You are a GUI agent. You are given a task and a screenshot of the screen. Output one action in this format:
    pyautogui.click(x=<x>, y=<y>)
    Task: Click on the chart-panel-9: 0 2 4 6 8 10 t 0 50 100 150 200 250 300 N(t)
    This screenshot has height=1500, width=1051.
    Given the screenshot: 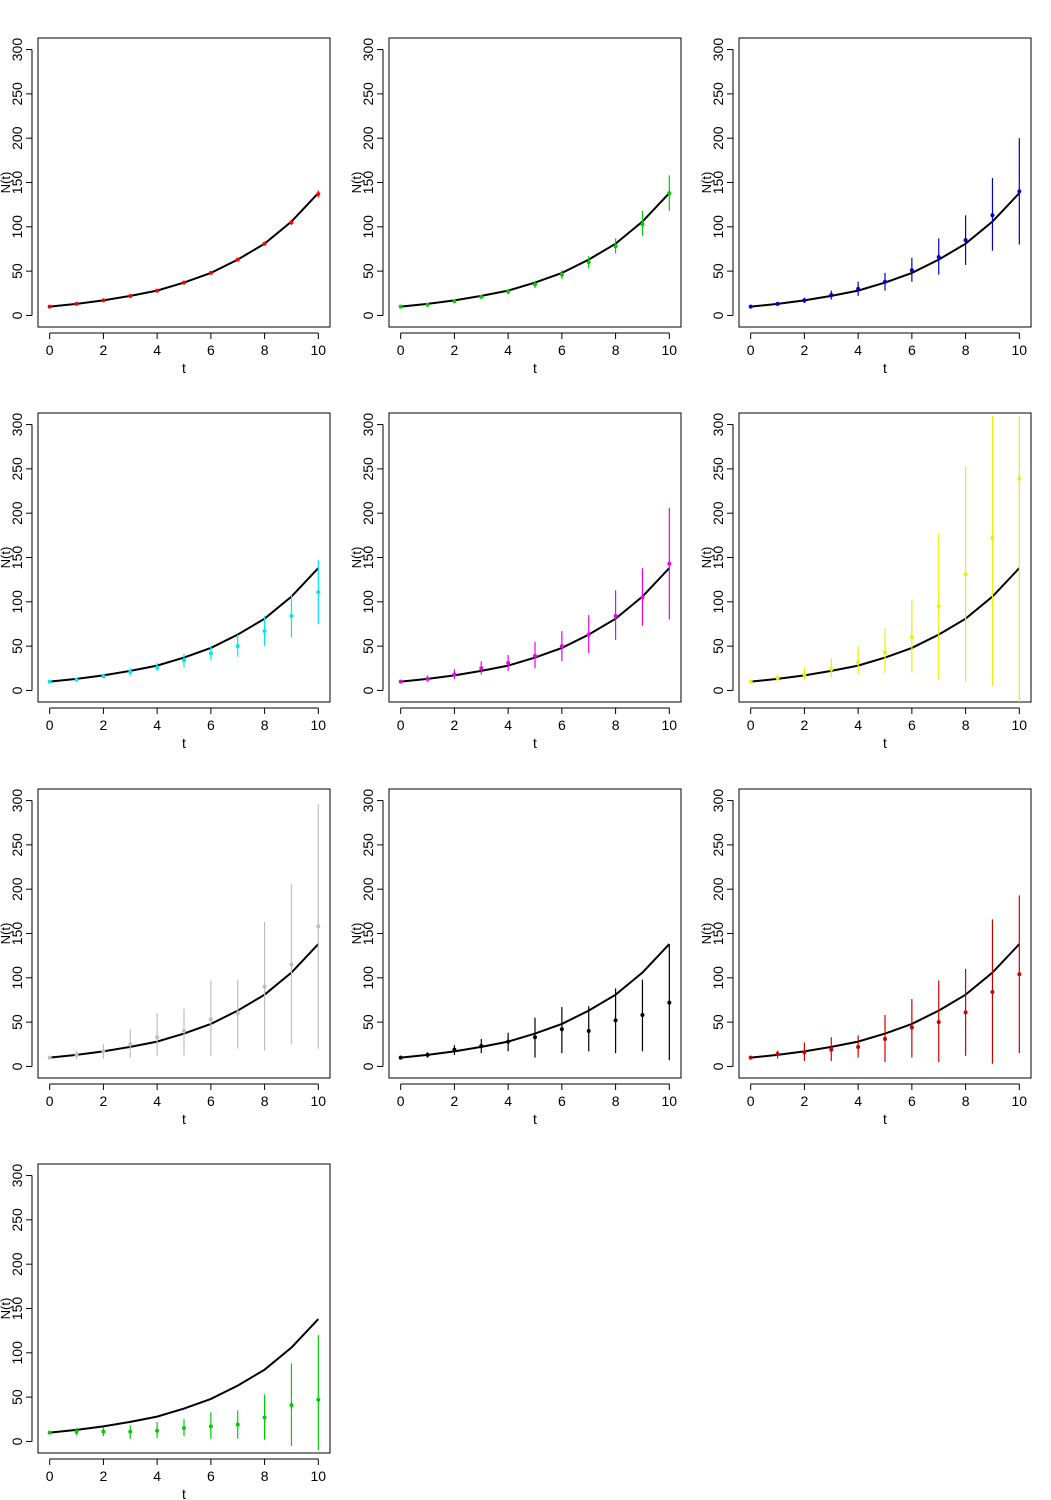 What is the action you would take?
    pyautogui.click(x=865, y=957)
    